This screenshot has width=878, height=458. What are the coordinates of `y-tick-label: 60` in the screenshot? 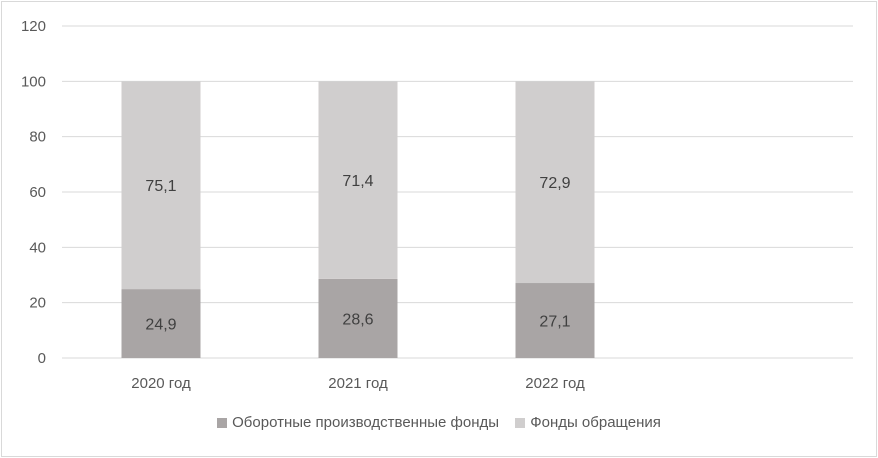 It's located at (37, 192).